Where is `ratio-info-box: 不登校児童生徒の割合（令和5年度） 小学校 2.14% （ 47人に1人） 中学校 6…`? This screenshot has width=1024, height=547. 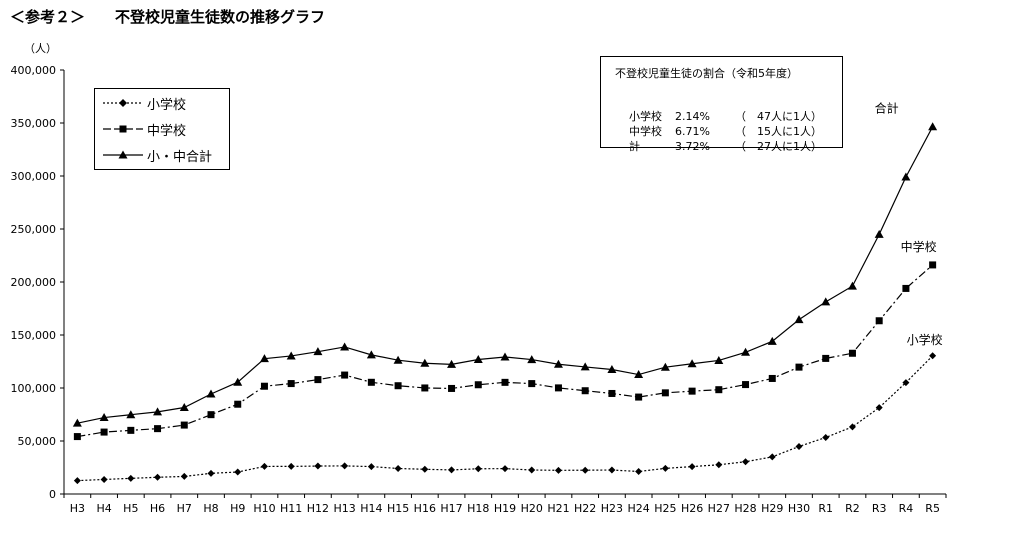 ratio-info-box: 不登校児童生徒の割合（令和5年度） 小学校 2.14% （ 47人に1人） 中学校 6… is located at coordinates (721, 104).